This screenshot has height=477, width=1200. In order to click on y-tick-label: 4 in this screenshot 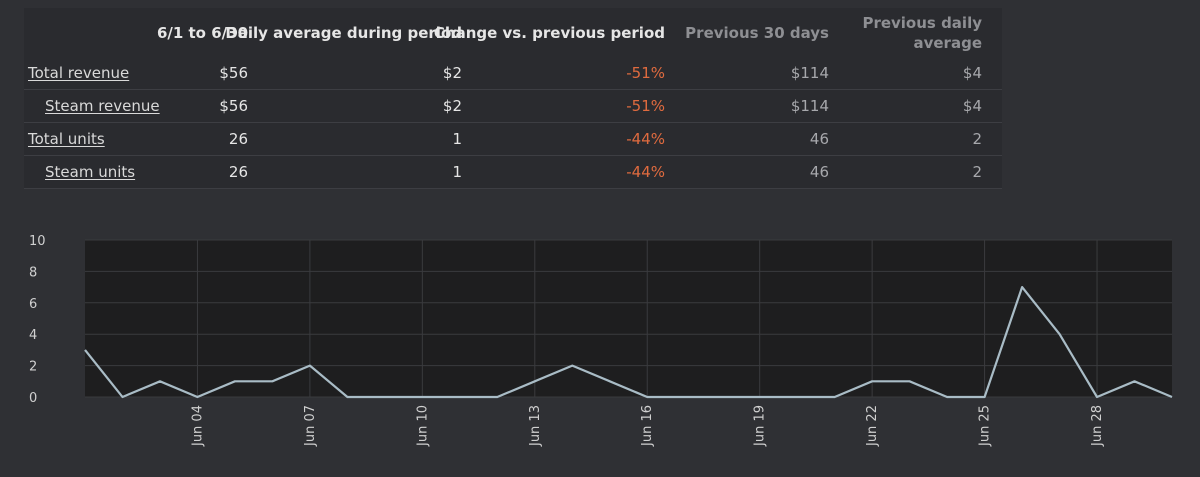, I will do `click(33, 335)`.